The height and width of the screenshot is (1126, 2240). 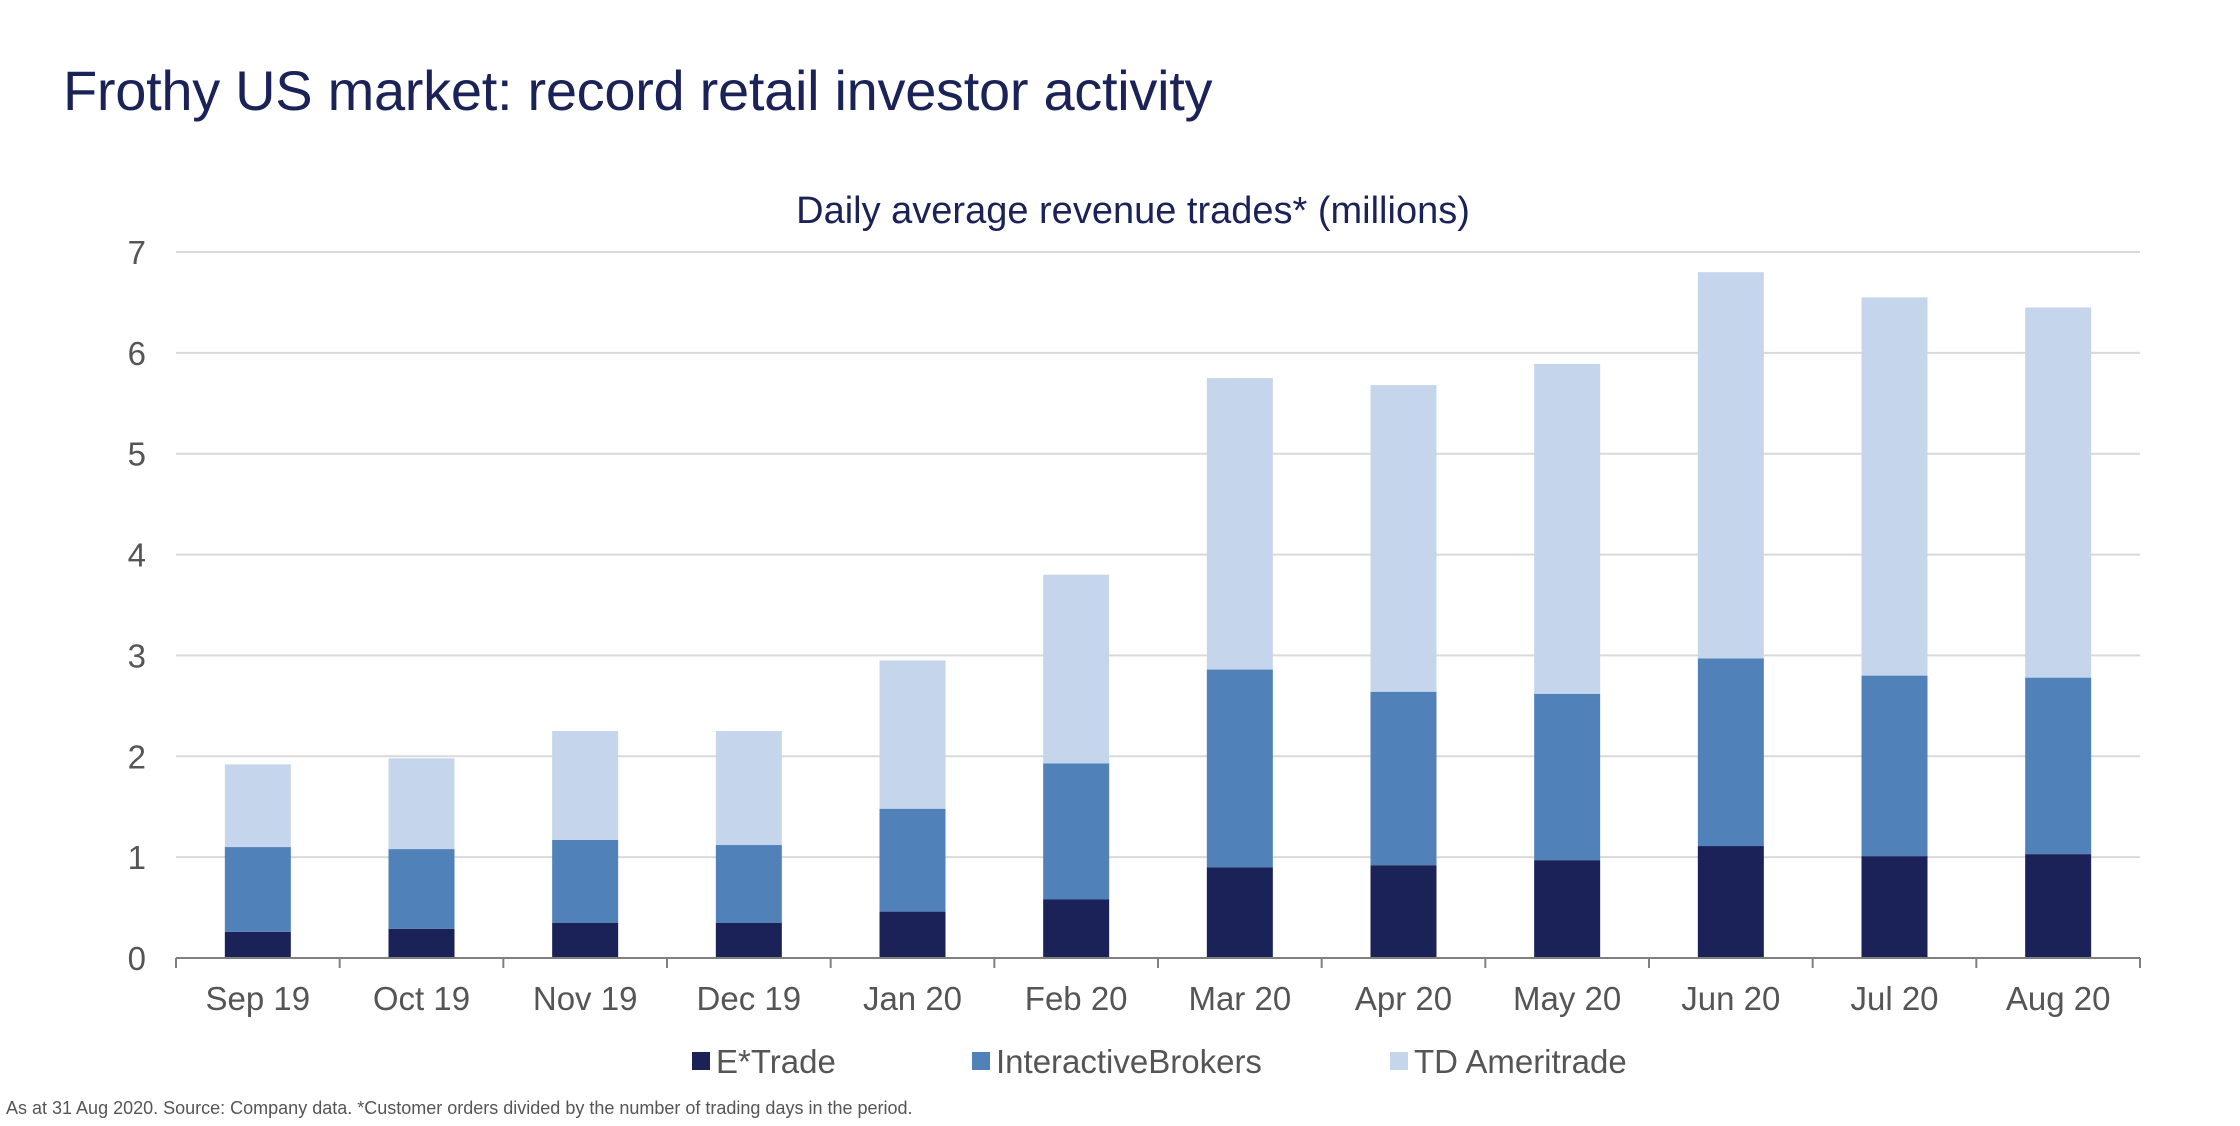 What do you see at coordinates (137, 353) in the screenshot?
I see `y-tick-label: 6` at bounding box center [137, 353].